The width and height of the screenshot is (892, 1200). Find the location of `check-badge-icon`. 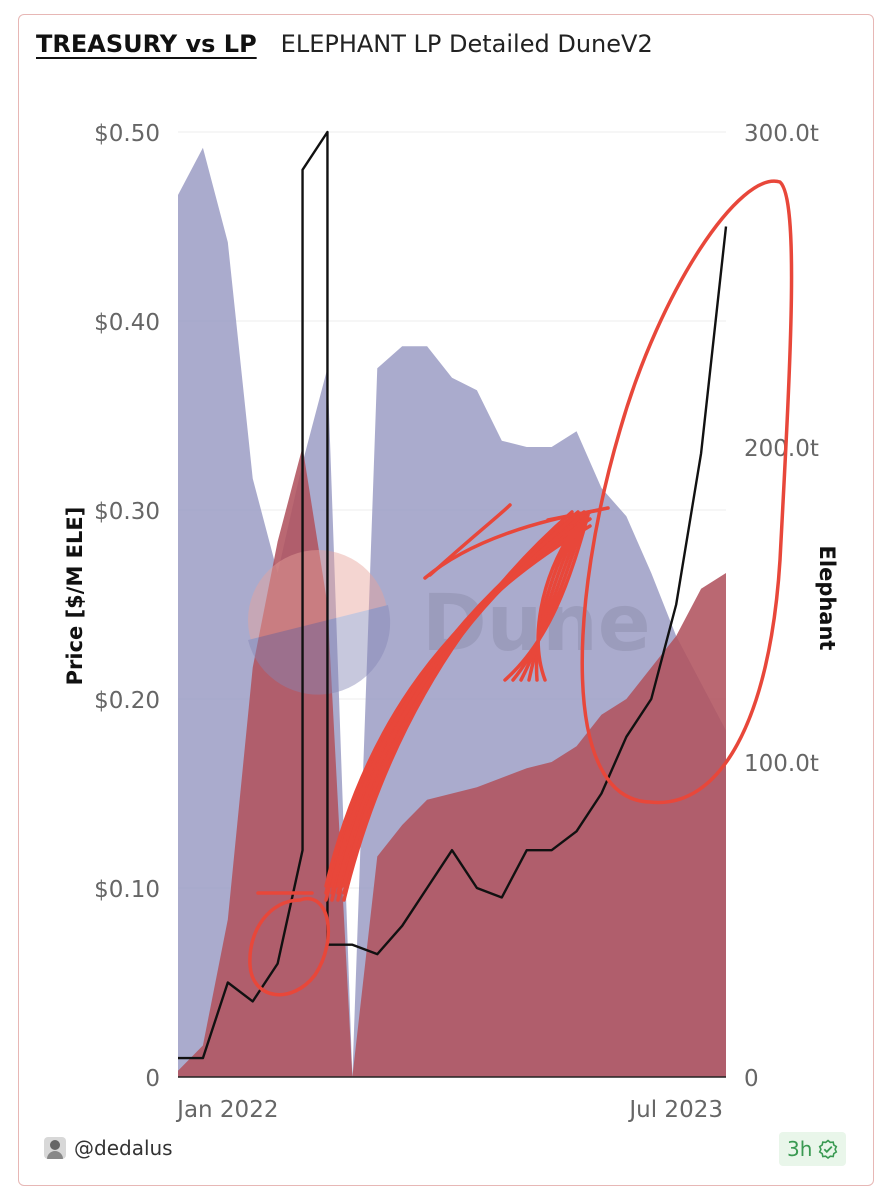

check-badge-icon is located at coordinates (828, 1149).